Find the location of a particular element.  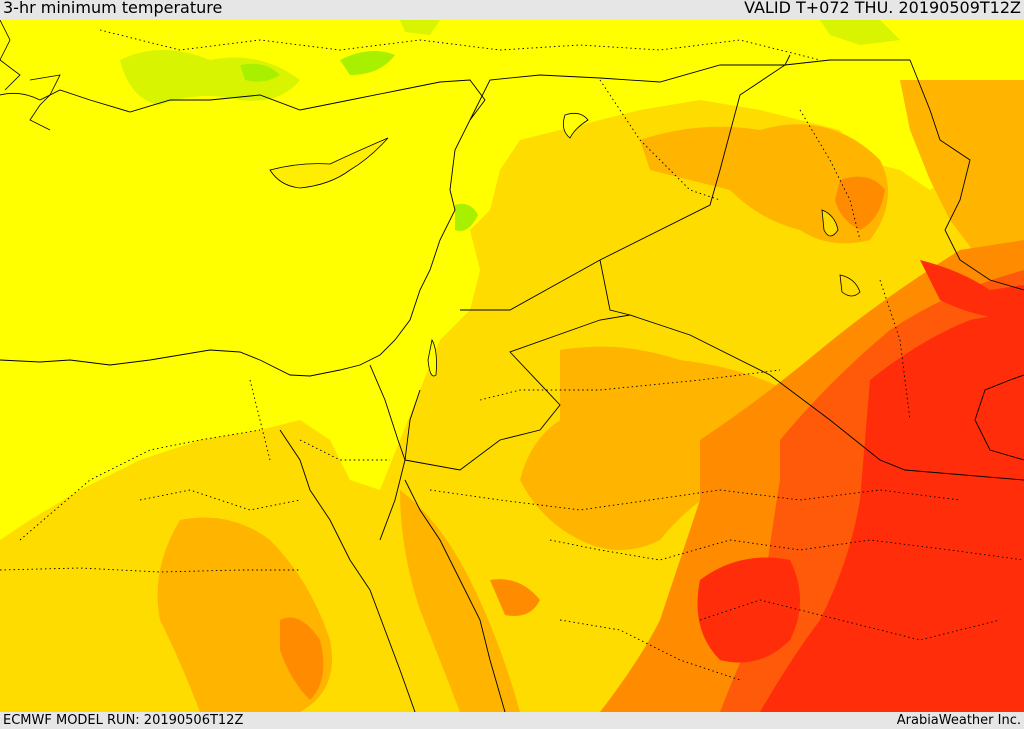

model-run: ECMWF MODEL RUN: 20190506T12Z is located at coordinates (123, 720).